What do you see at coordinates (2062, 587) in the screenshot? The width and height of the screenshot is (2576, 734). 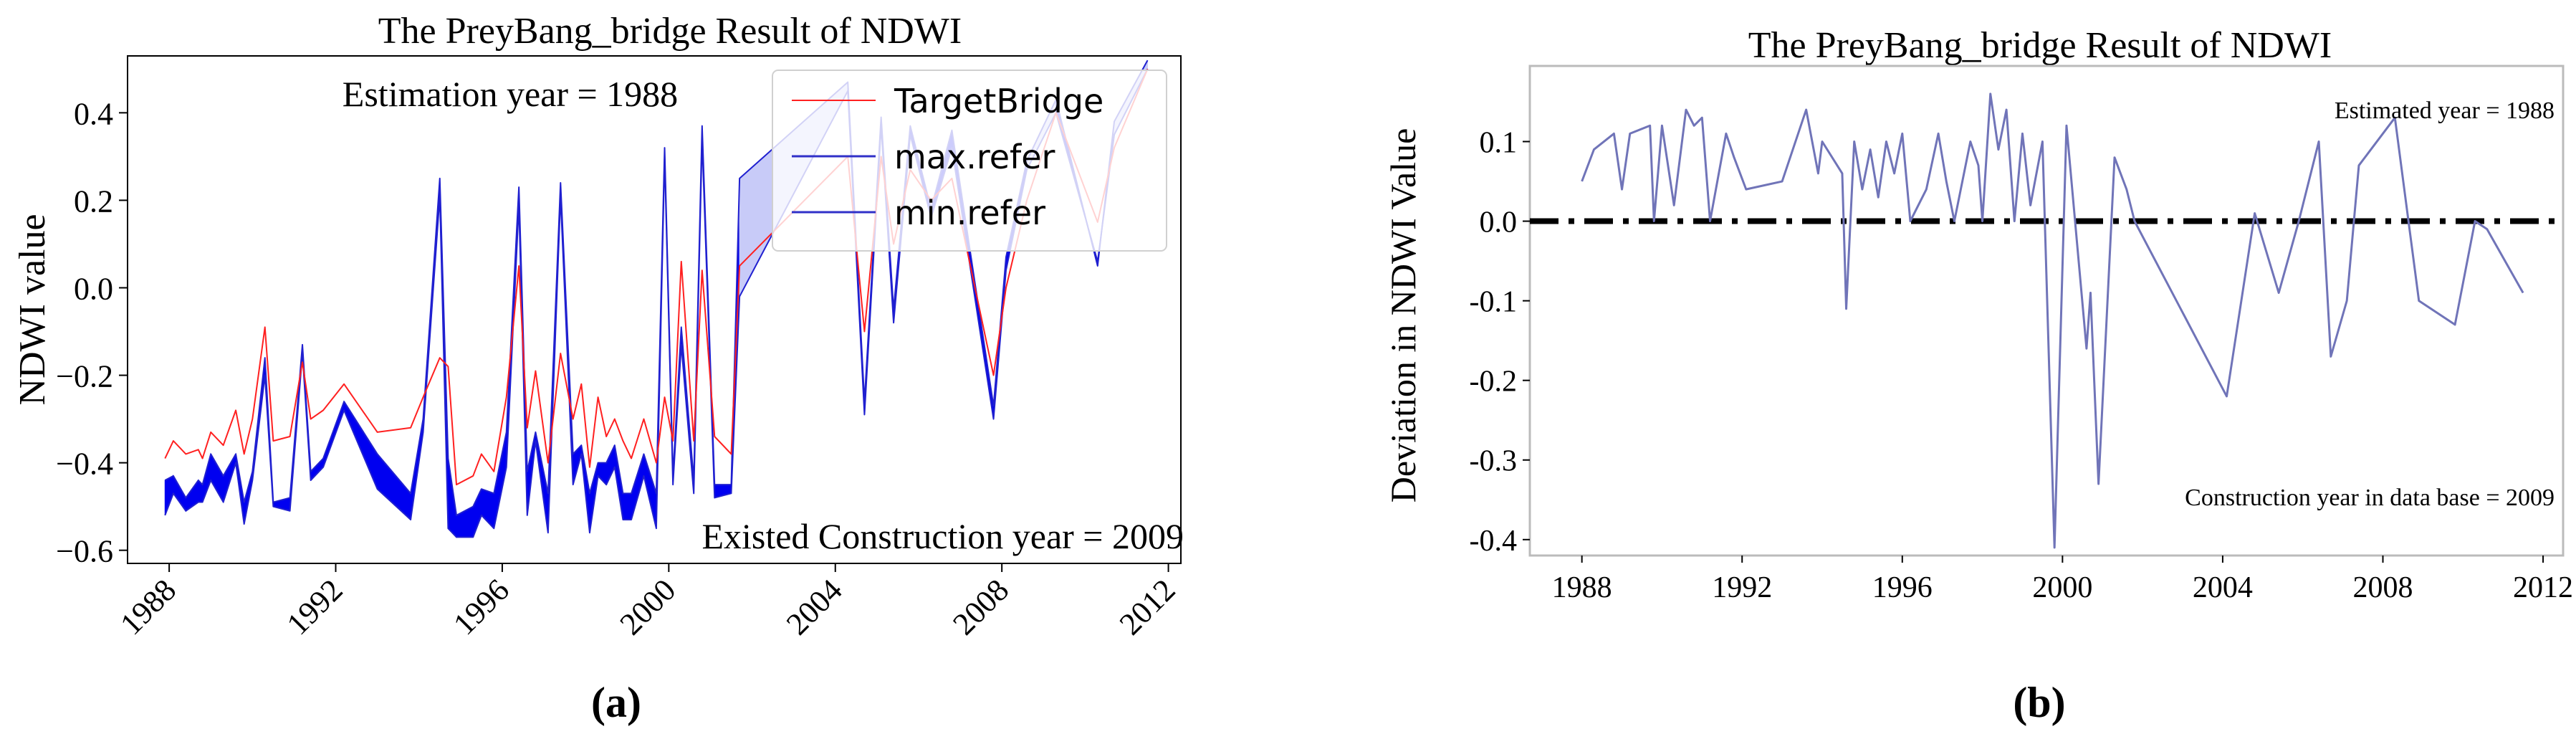 I see `panel-b-xtick-label: 2000` at bounding box center [2062, 587].